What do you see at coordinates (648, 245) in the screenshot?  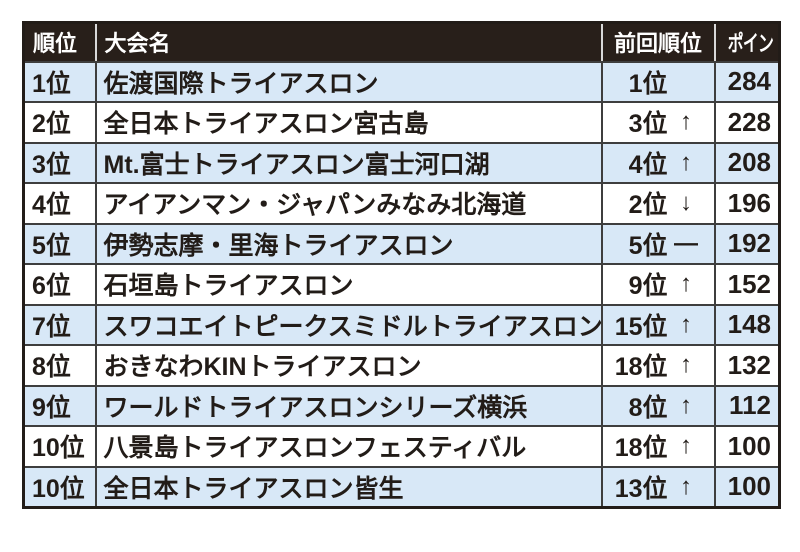 I see `prev-rank-value: 5位` at bounding box center [648, 245].